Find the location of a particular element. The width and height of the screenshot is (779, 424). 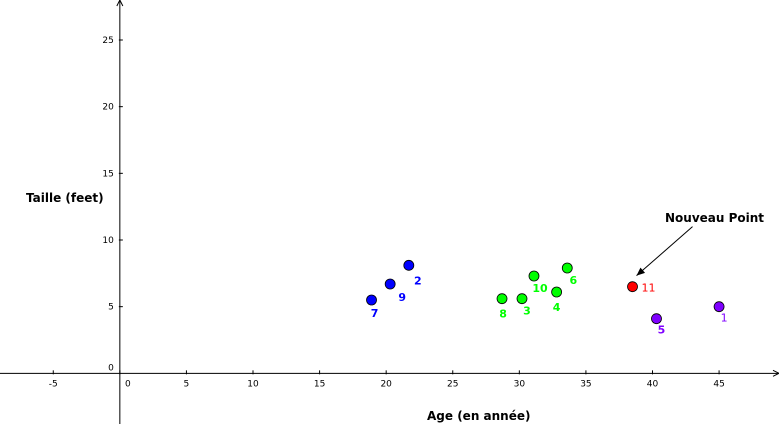

x-tick-label: 10 is located at coordinates (253, 384).